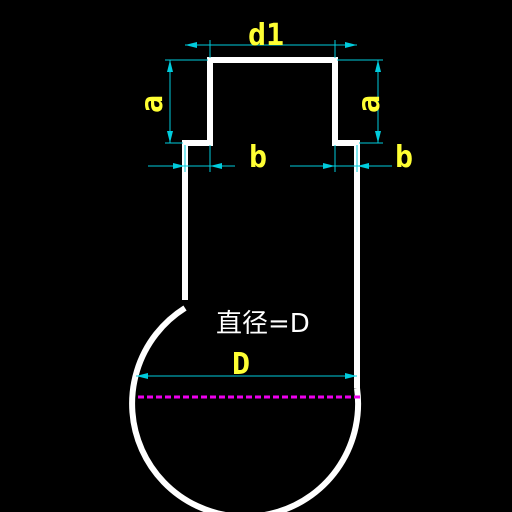 The height and width of the screenshot is (512, 512). I want to click on arrow-a-right-bottom, so click(378, 137).